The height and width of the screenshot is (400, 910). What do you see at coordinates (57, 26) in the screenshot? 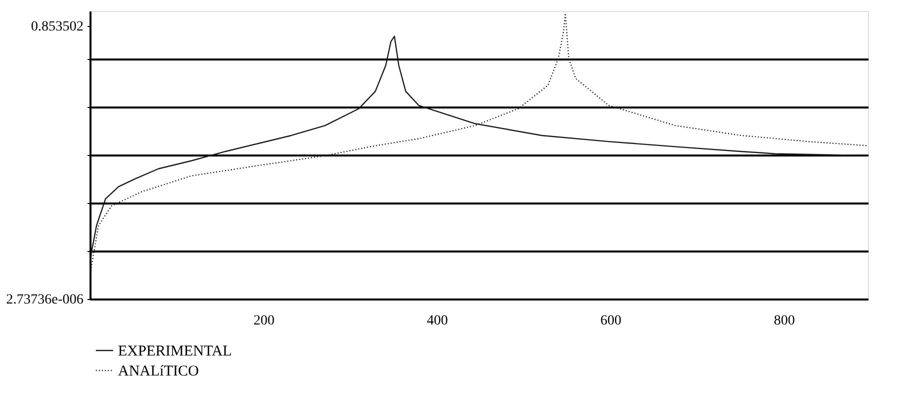
I see `y-tick-label: 0.853502` at bounding box center [57, 26].